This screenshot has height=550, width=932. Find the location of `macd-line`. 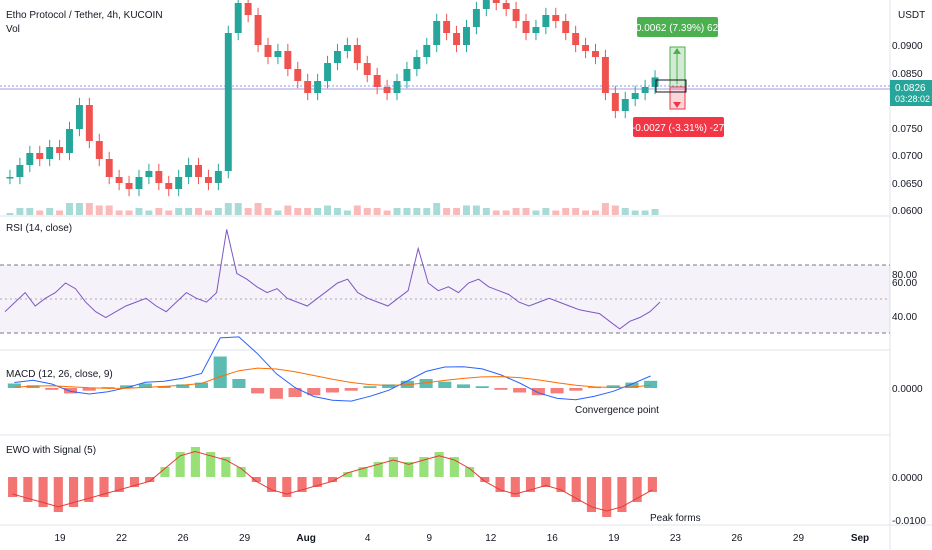

macd-line is located at coordinates (332, 369).